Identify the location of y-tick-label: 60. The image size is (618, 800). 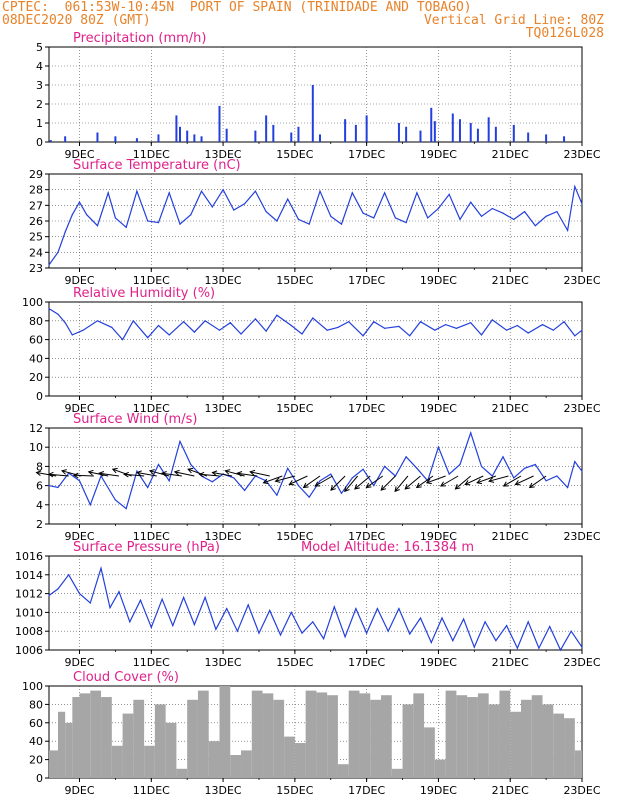
(36, 340).